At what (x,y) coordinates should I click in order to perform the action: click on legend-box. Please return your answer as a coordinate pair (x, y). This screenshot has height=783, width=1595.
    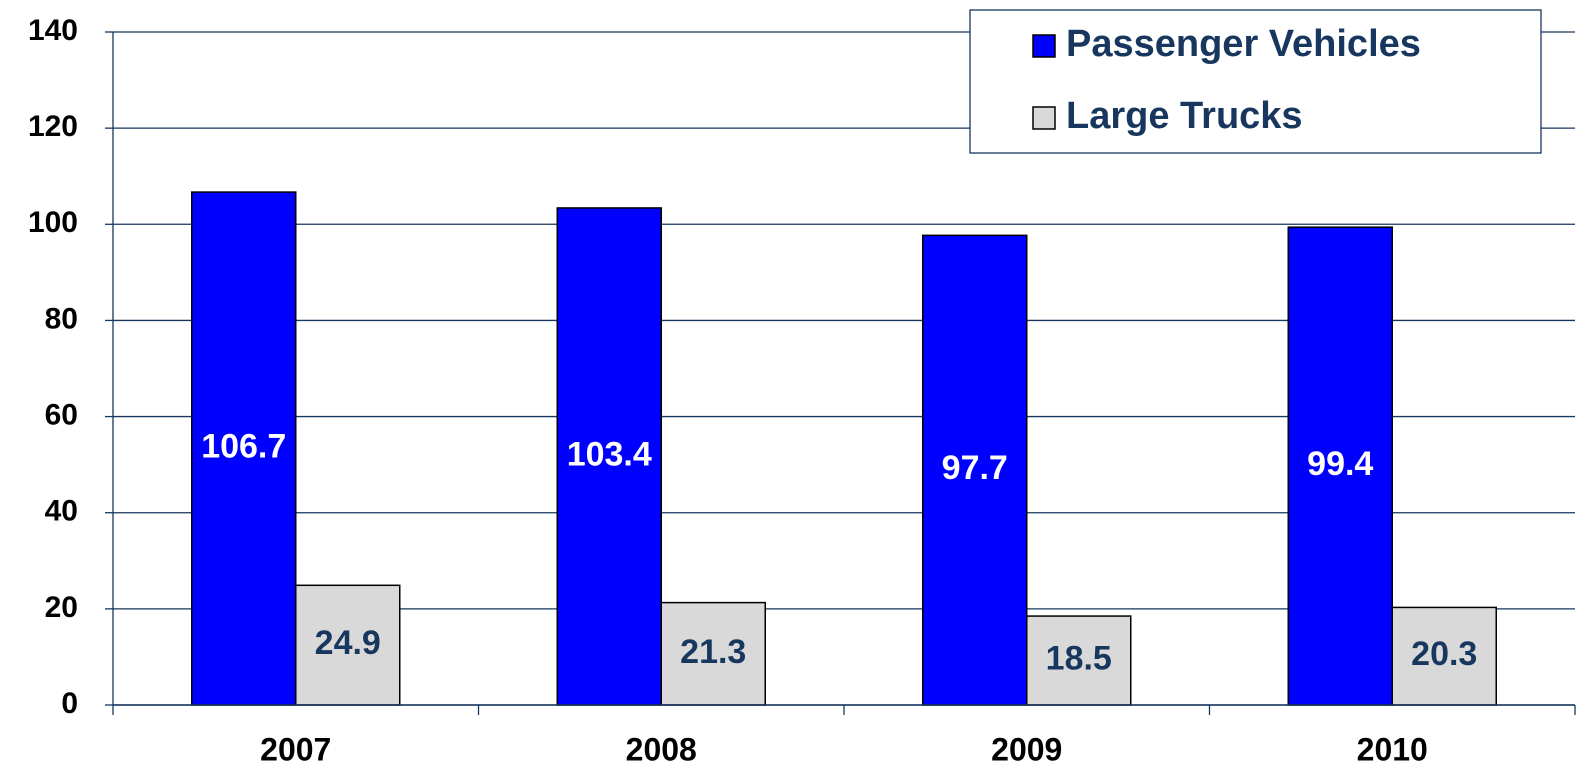
    Looking at the image, I should click on (1255, 81).